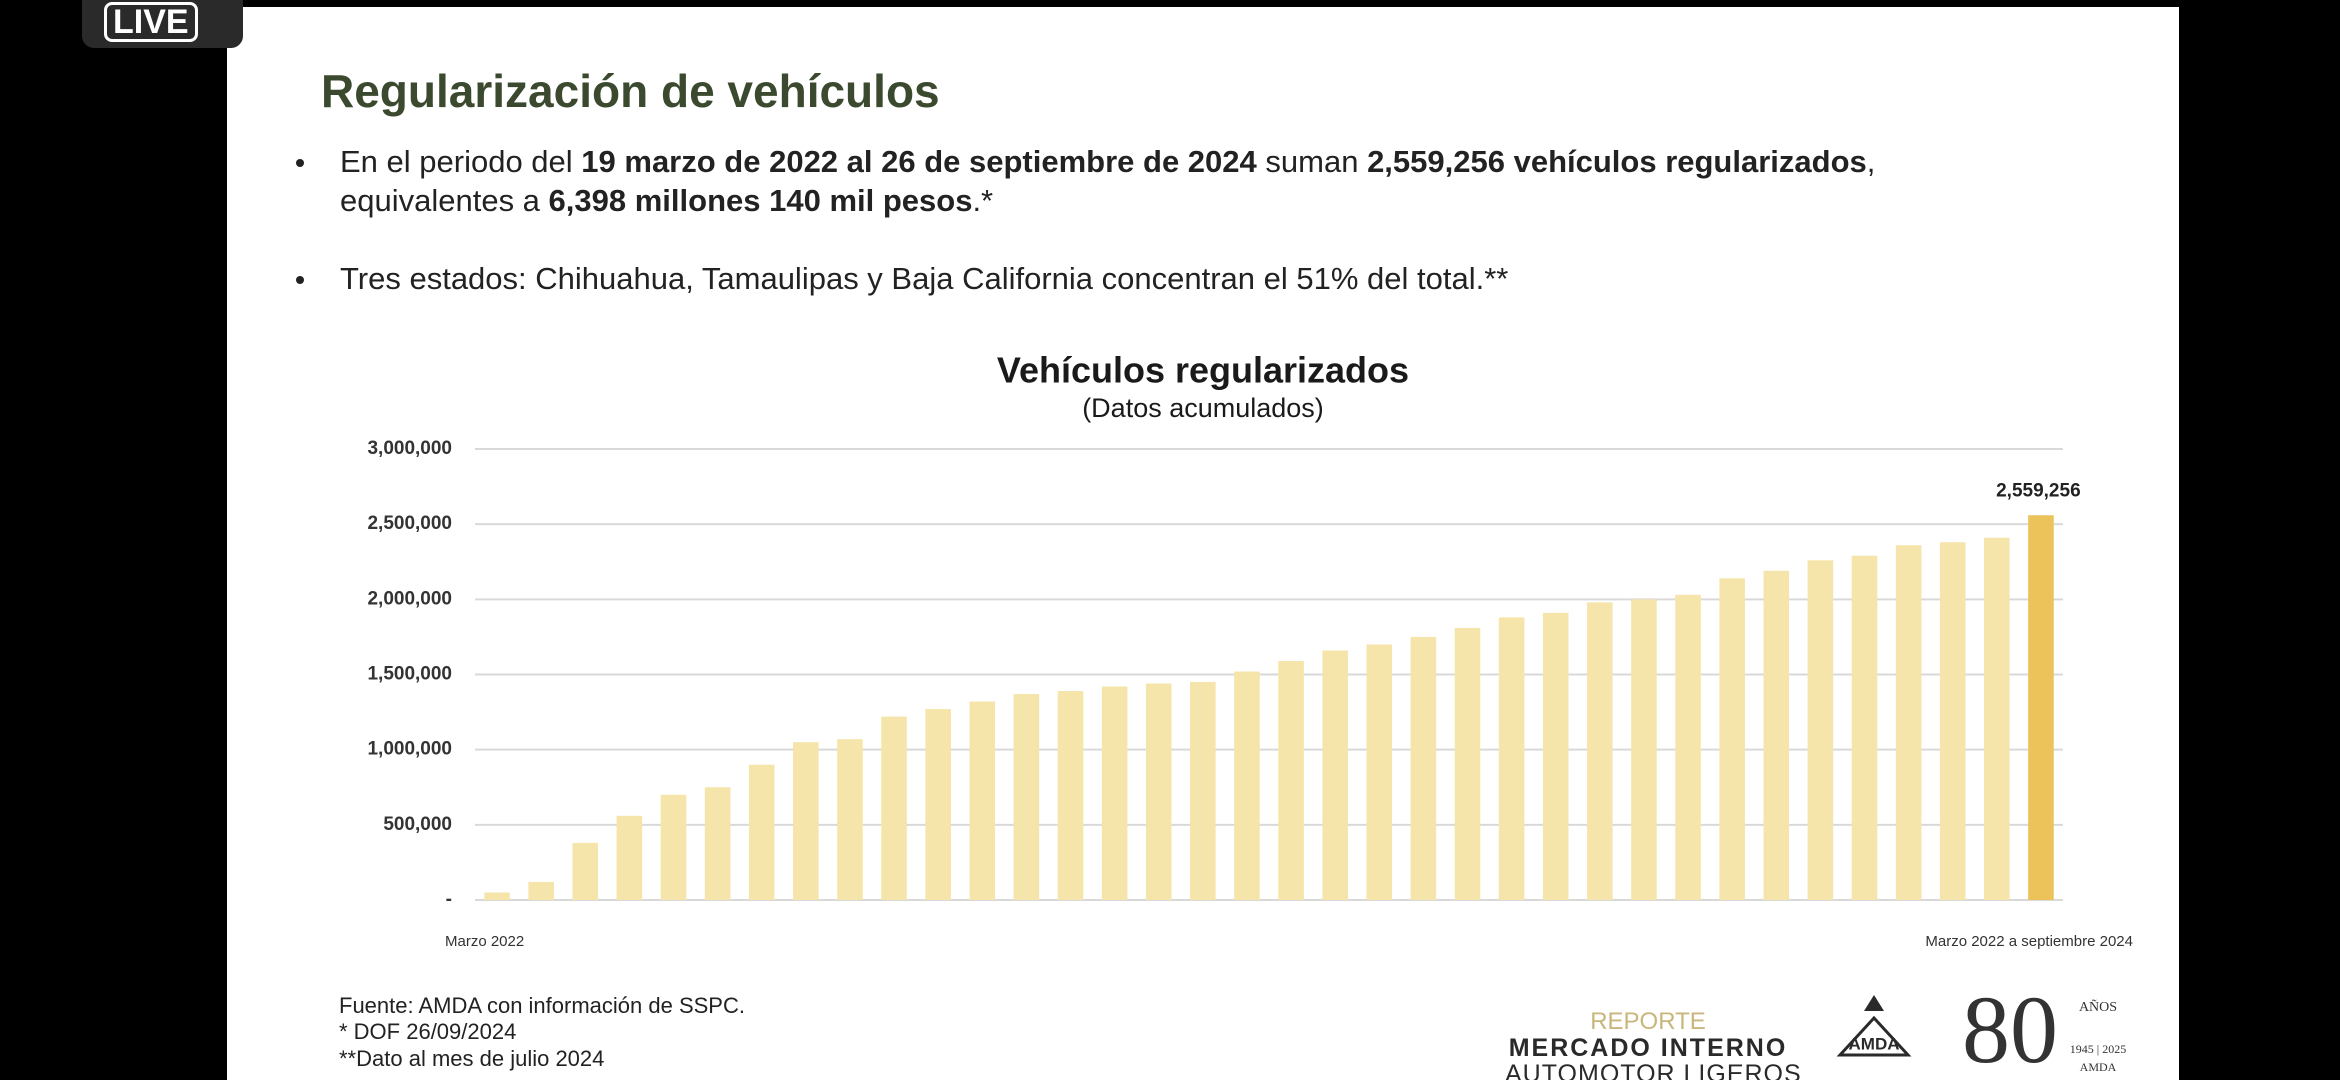  I want to click on y-tick-label: 500,000, so click(417, 824).